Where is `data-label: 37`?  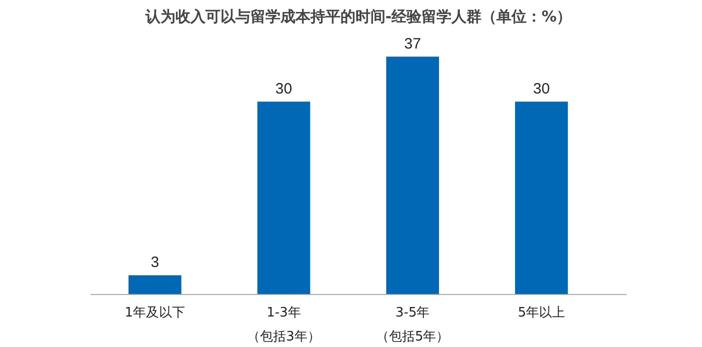
data-label: 37 is located at coordinates (412, 44).